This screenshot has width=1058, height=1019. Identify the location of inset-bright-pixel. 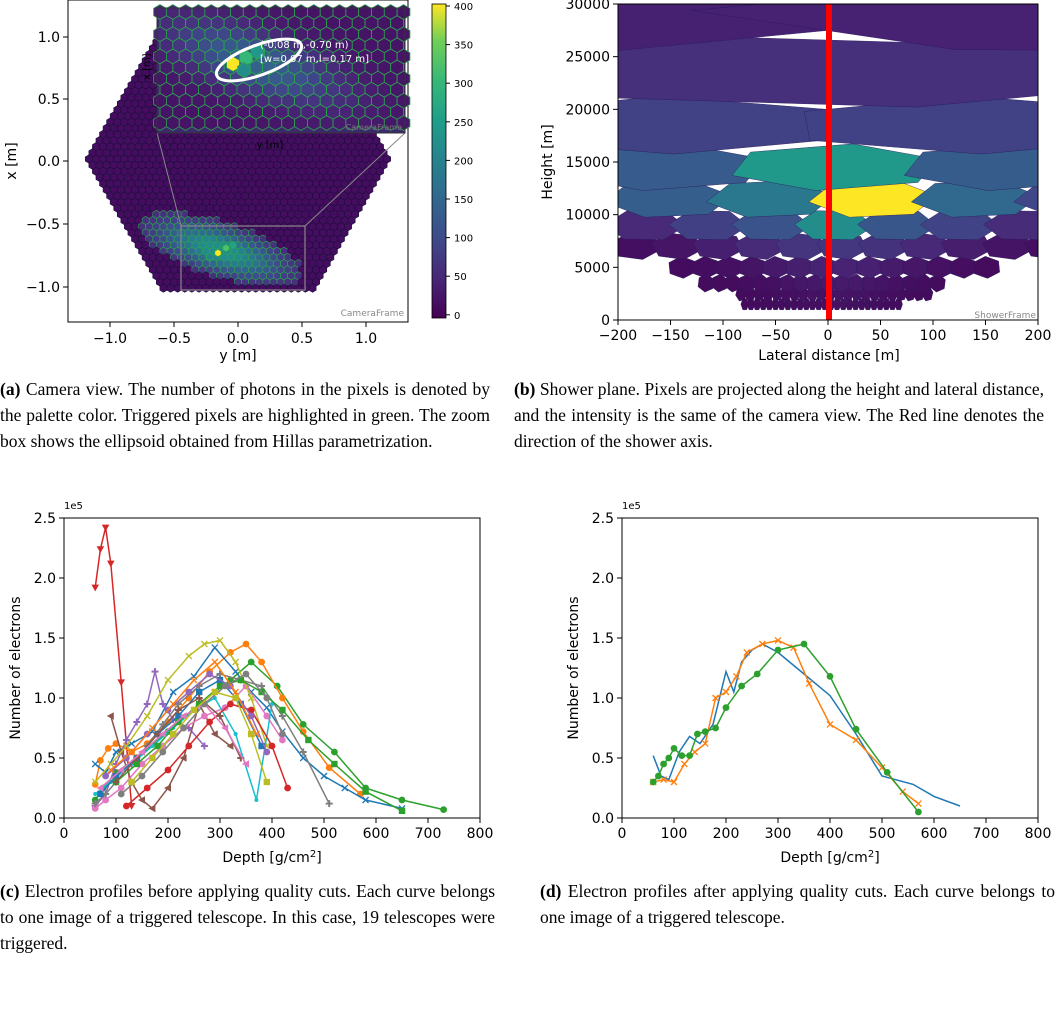
(244, 70).